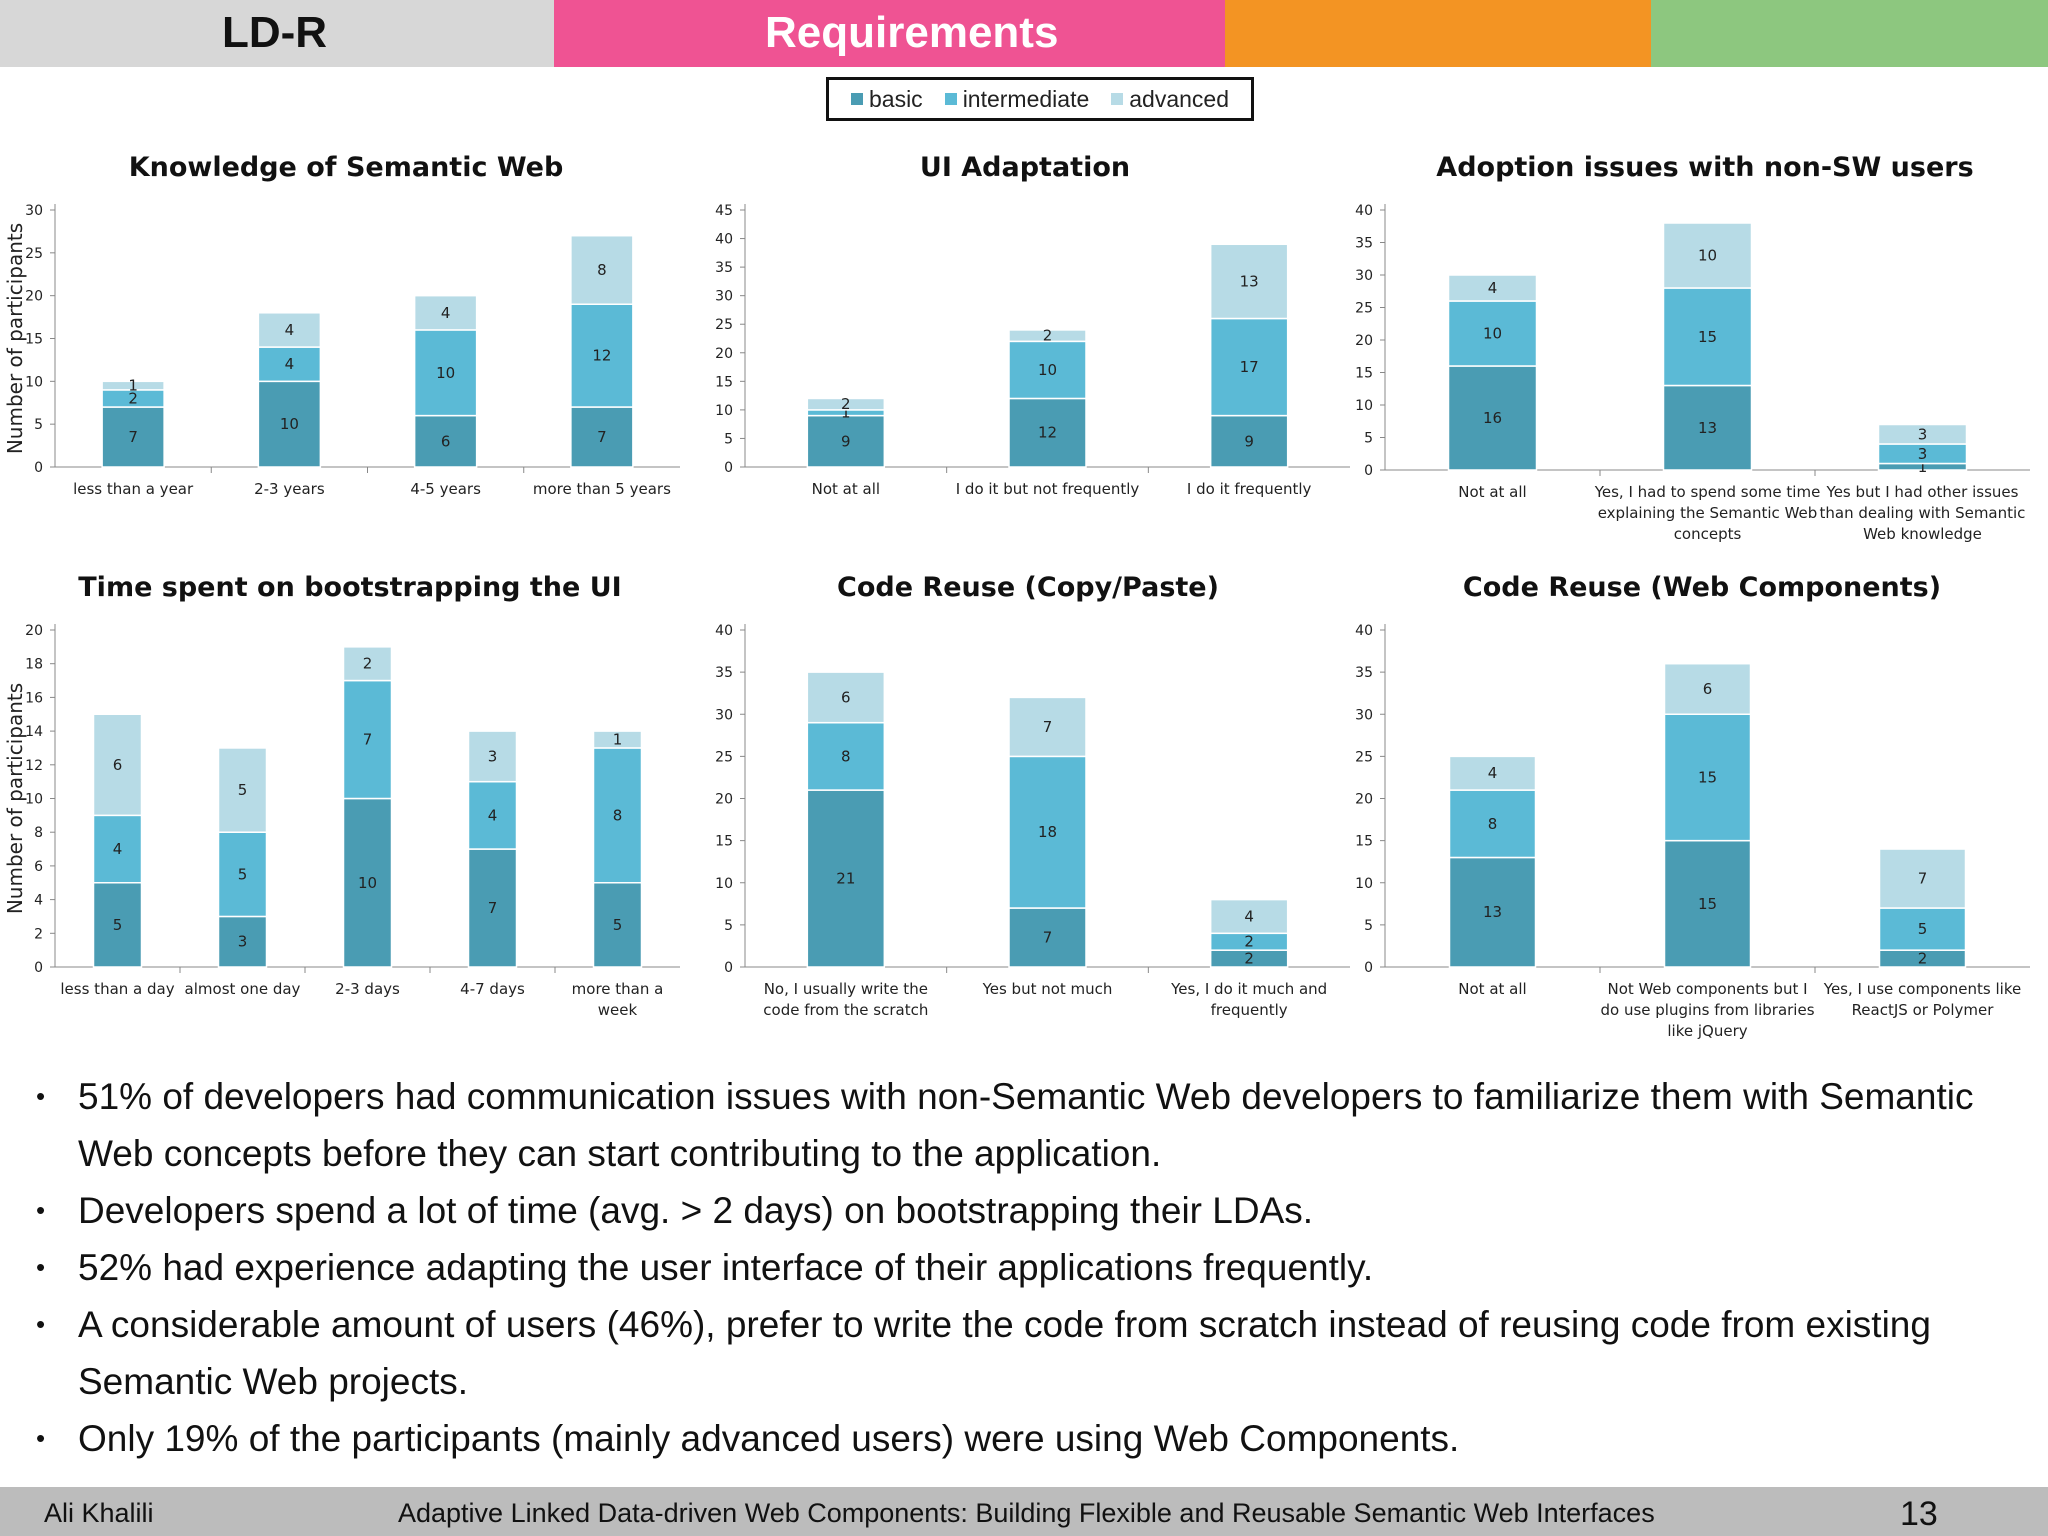 The width and height of the screenshot is (2048, 1536). Describe the element at coordinates (289, 489) in the screenshot. I see `x-category-label: 2-3 years` at that location.